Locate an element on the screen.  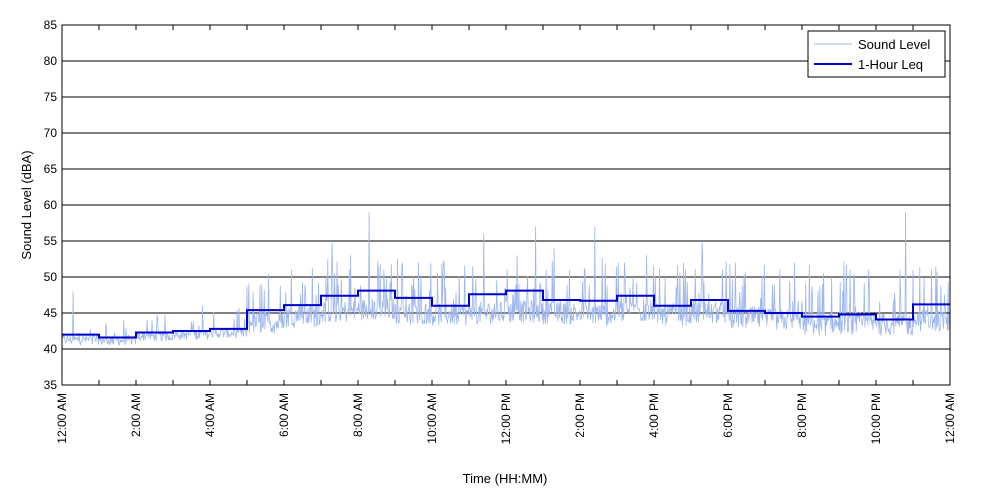
x-tick-label: 4:00 AM is located at coordinates (210, 415).